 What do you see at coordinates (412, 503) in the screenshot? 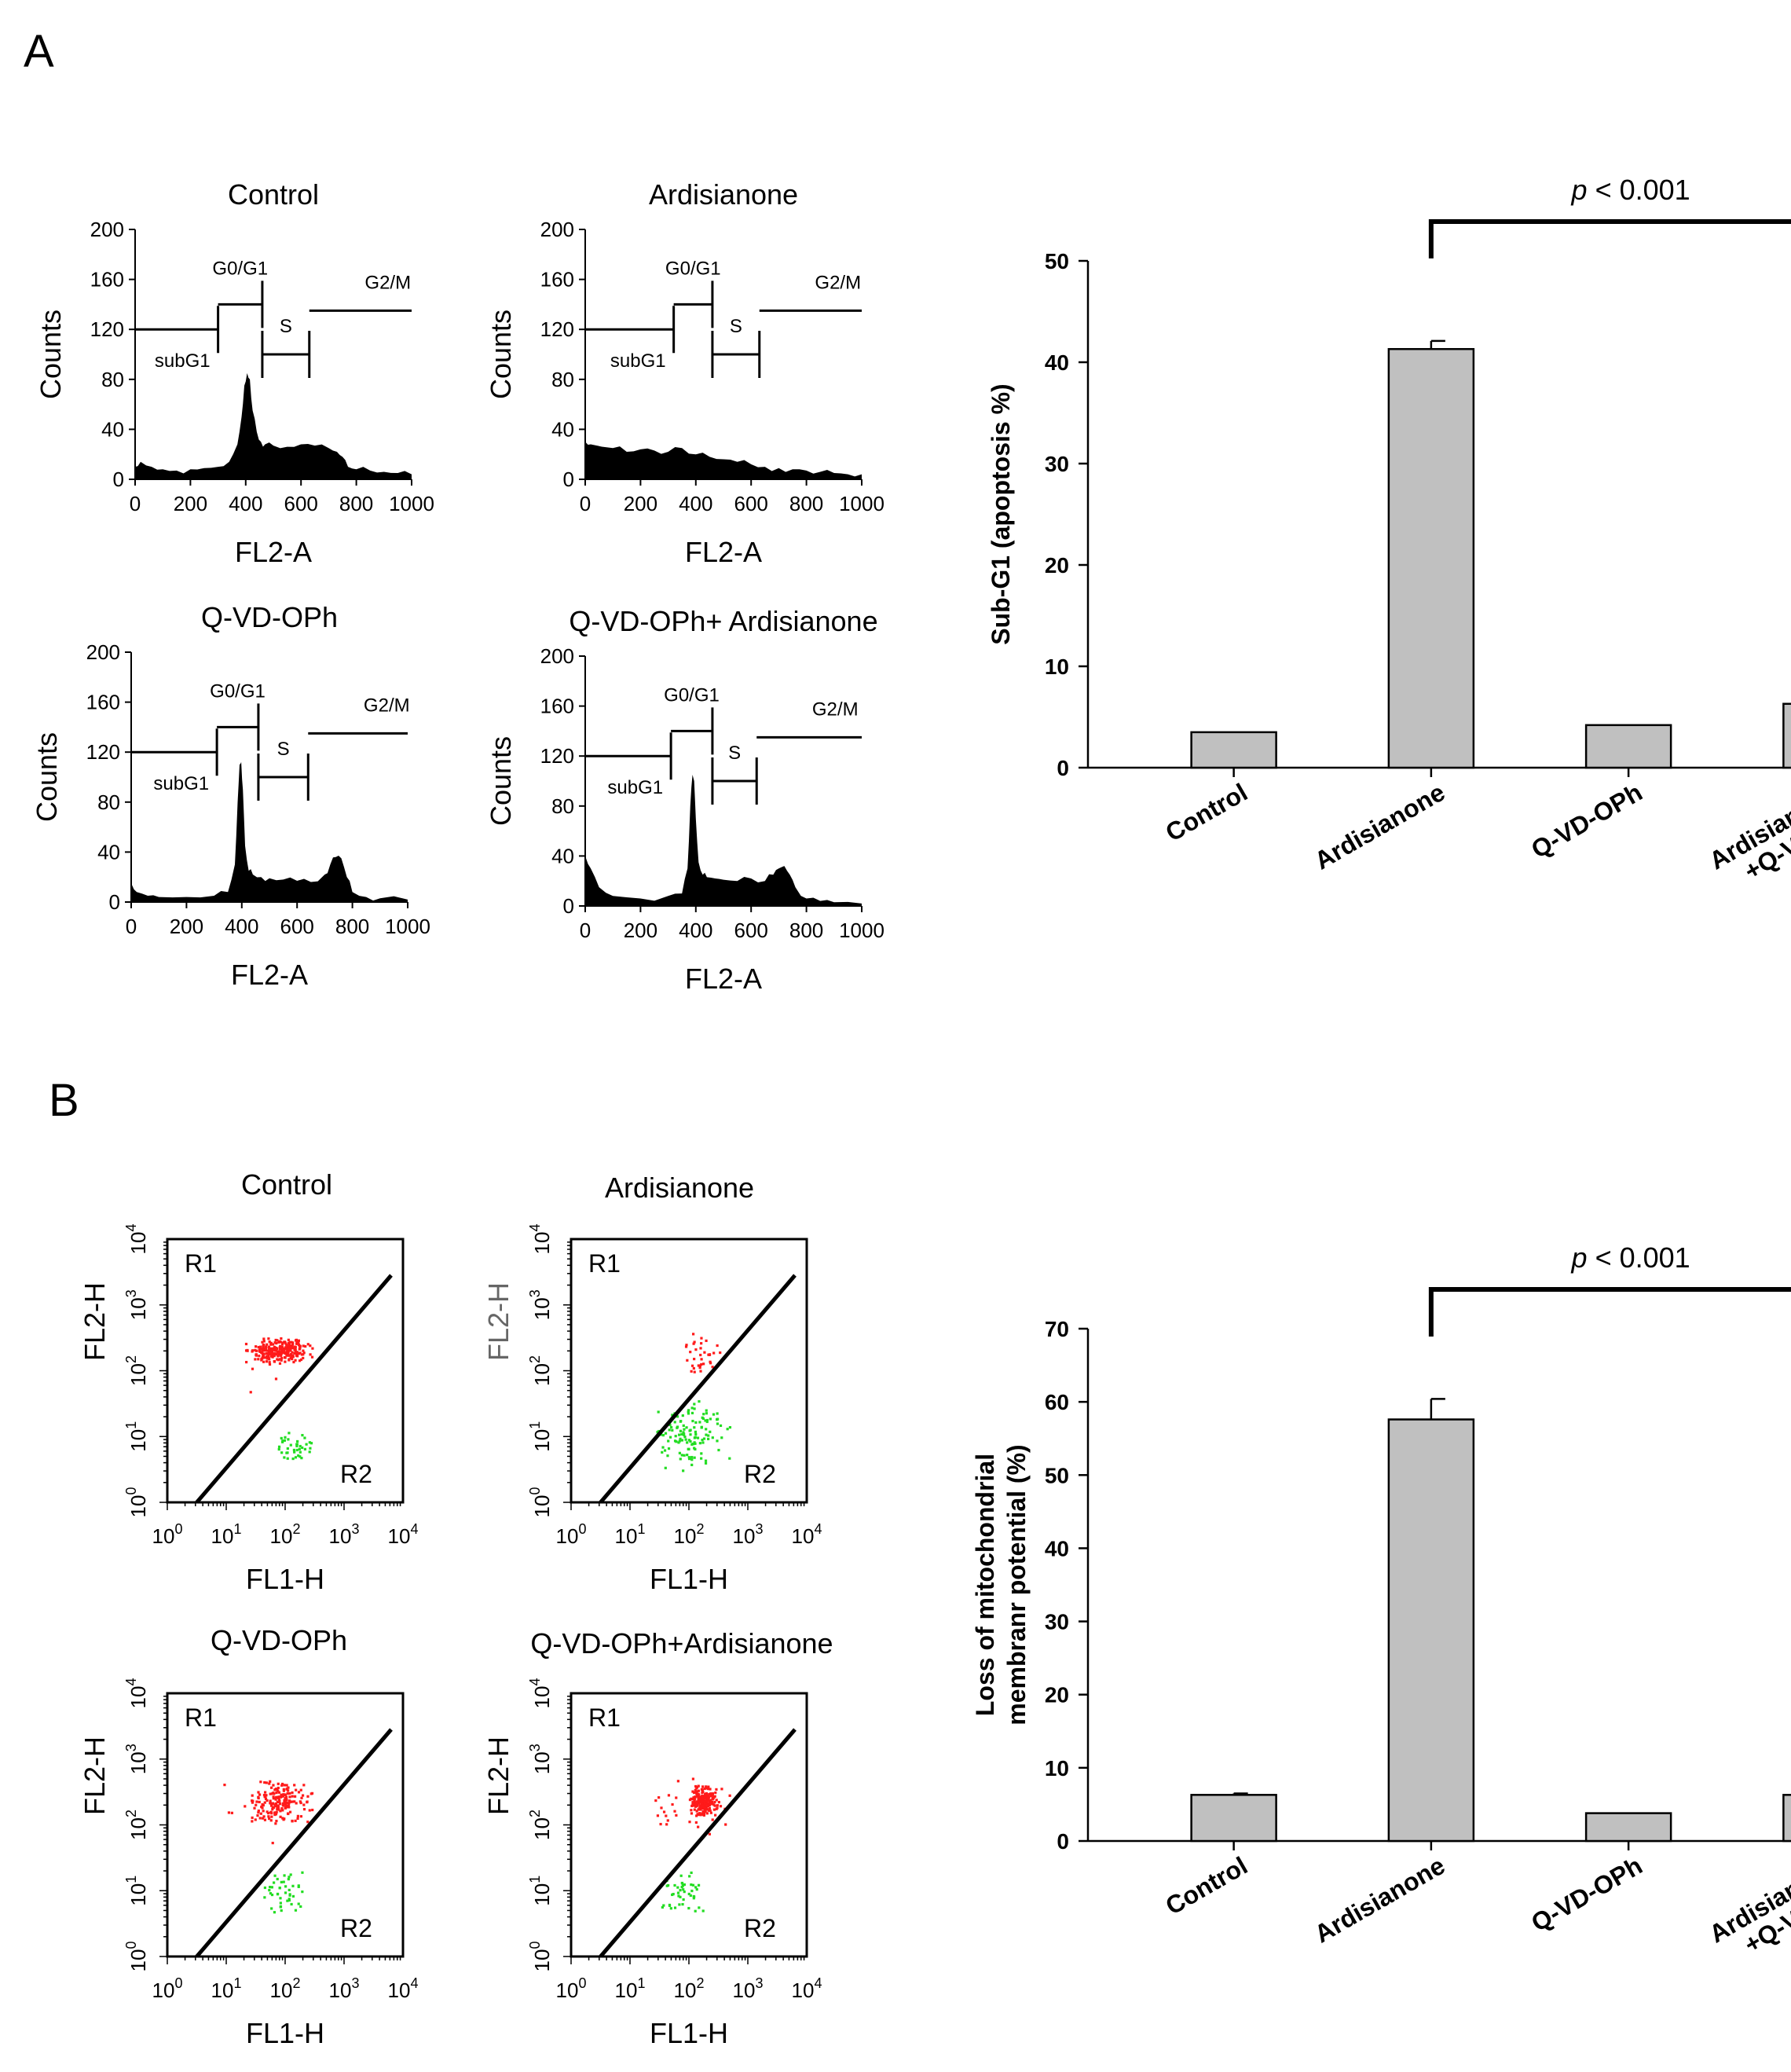
I see `x-tick-label: 1000` at bounding box center [412, 503].